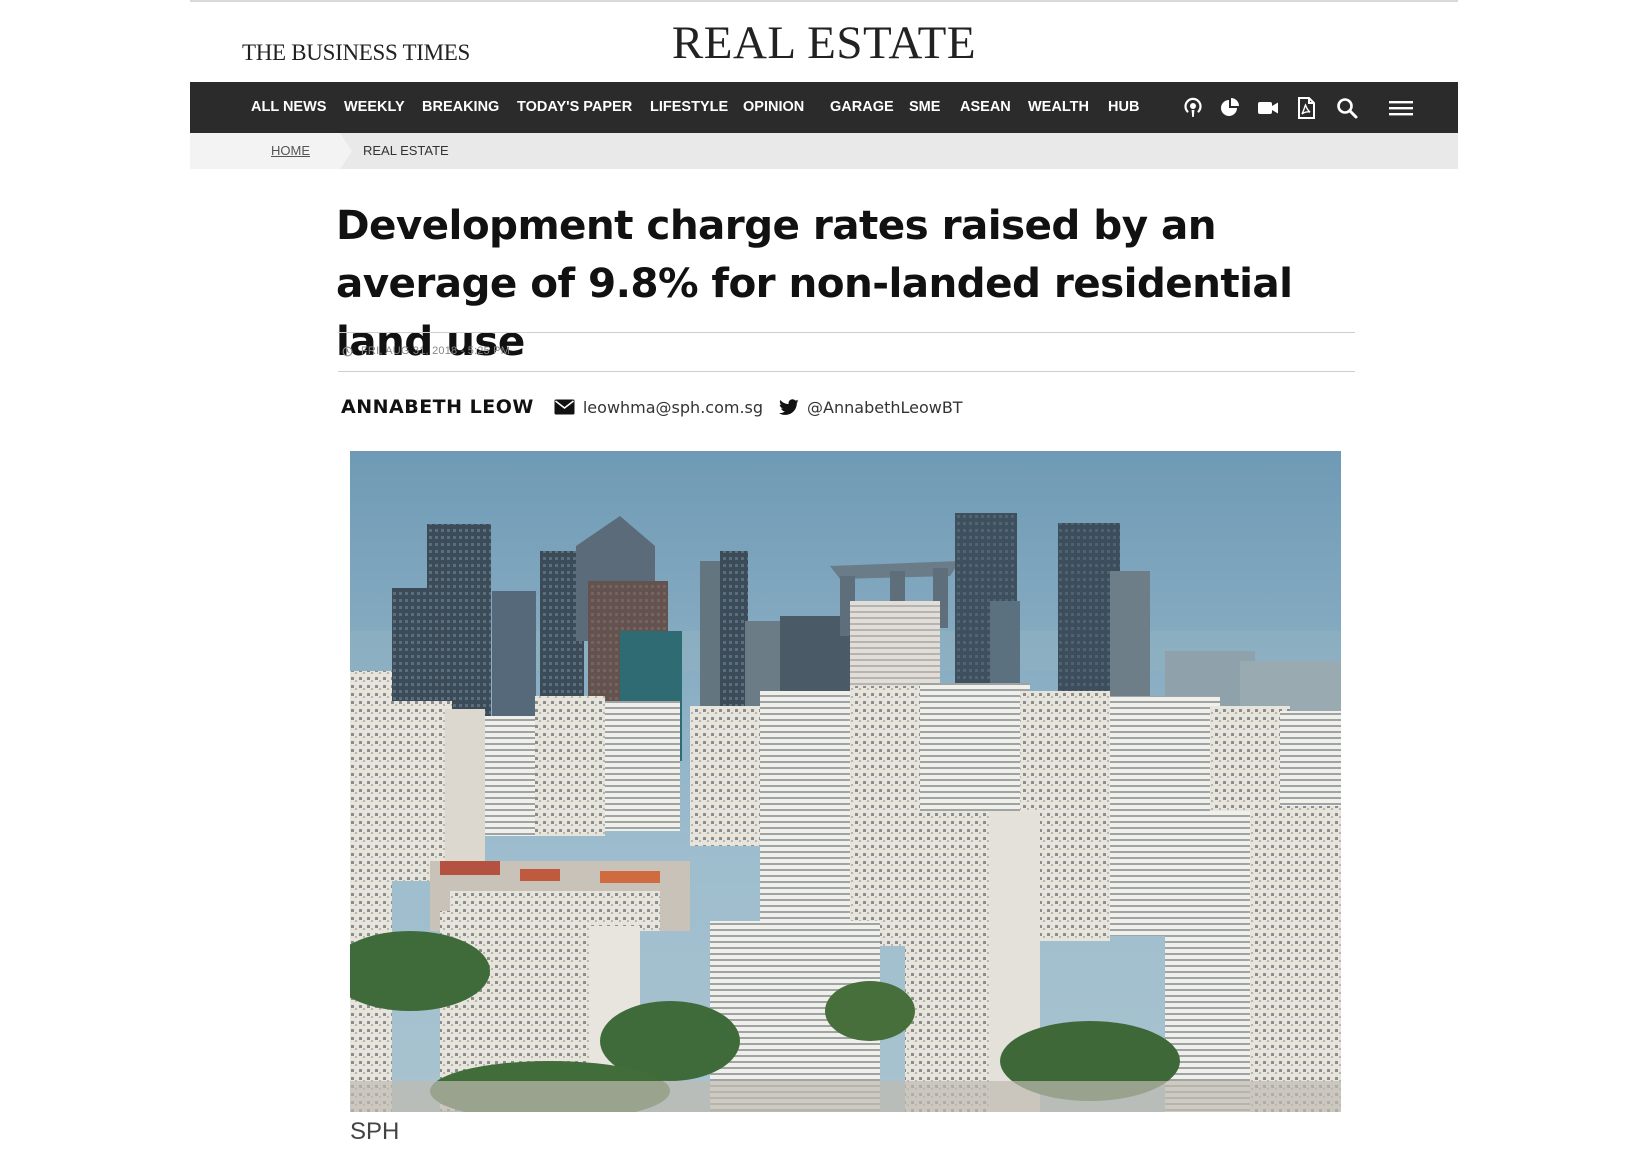  Describe the element at coordinates (846, 371) in the screenshot. I see `divider-bottom` at that location.